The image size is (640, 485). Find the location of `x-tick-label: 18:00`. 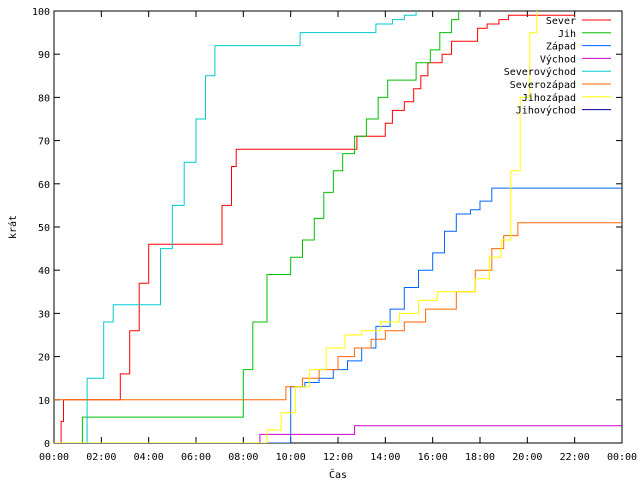

x-tick-label: 18:00 is located at coordinates (480, 457).